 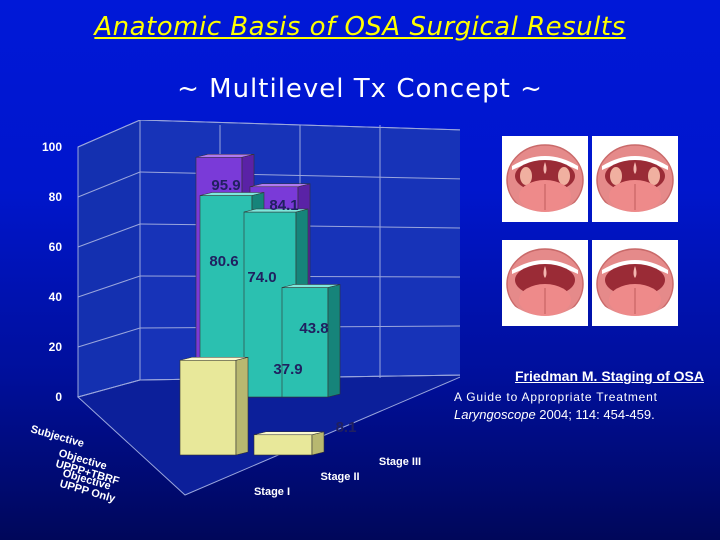 I want to click on y-tick-label: 80, so click(x=56, y=197).